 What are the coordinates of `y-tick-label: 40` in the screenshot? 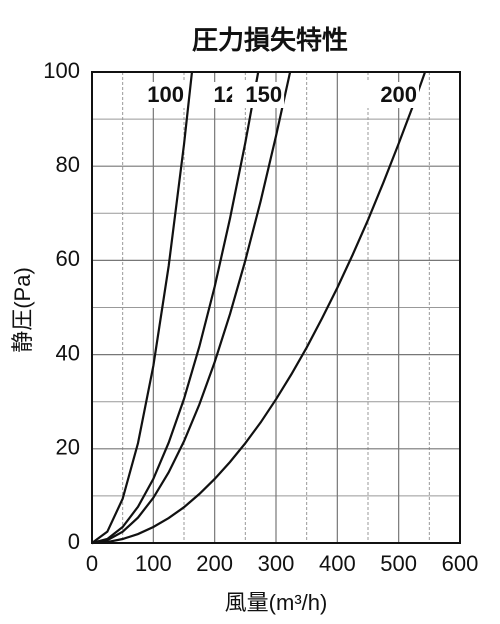 It's located at (68, 352).